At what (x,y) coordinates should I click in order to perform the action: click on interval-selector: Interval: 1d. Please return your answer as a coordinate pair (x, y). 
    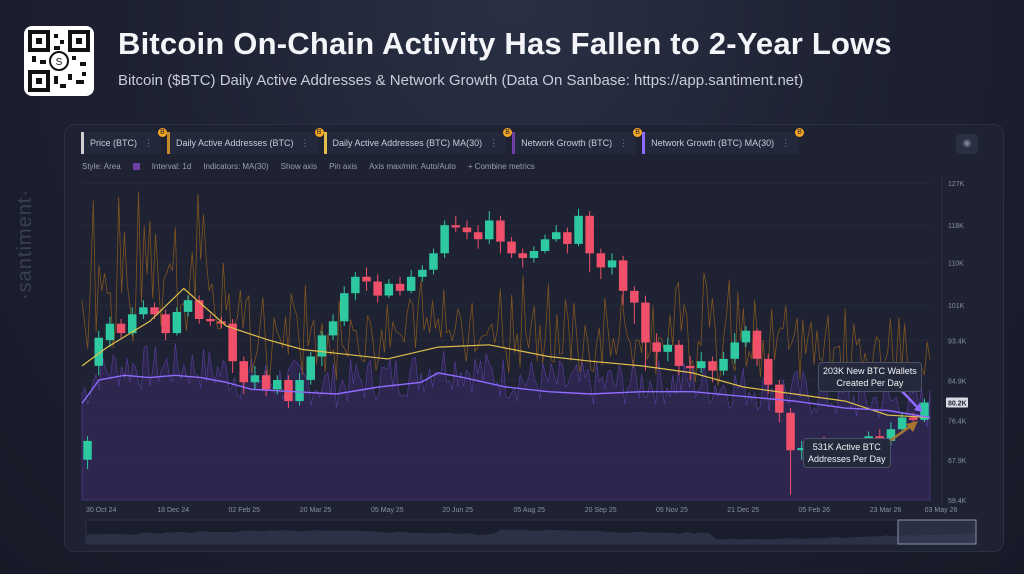
    Looking at the image, I should click on (171, 166).